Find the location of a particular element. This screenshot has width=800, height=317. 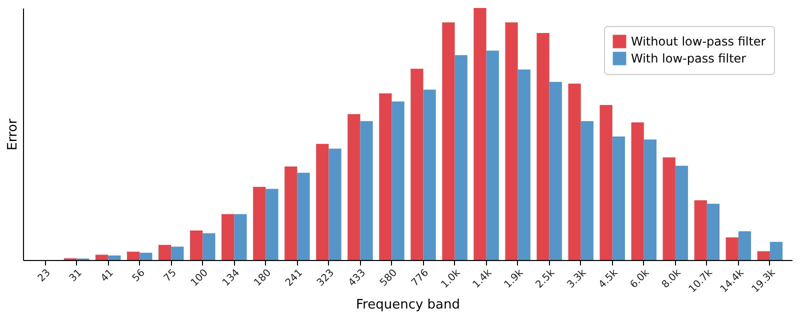

x-tick-label: 433 is located at coordinates (357, 278).